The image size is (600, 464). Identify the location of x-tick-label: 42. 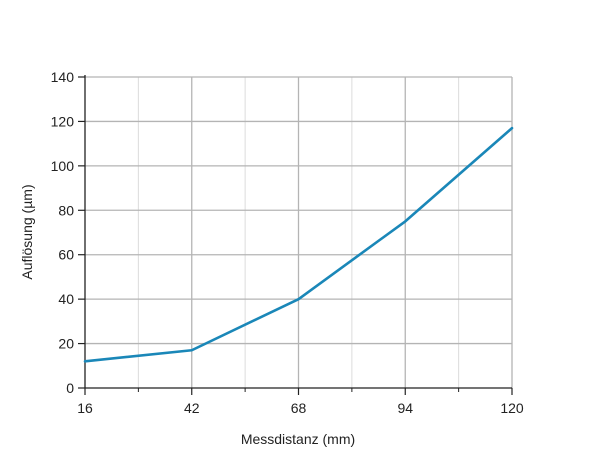
(192, 408).